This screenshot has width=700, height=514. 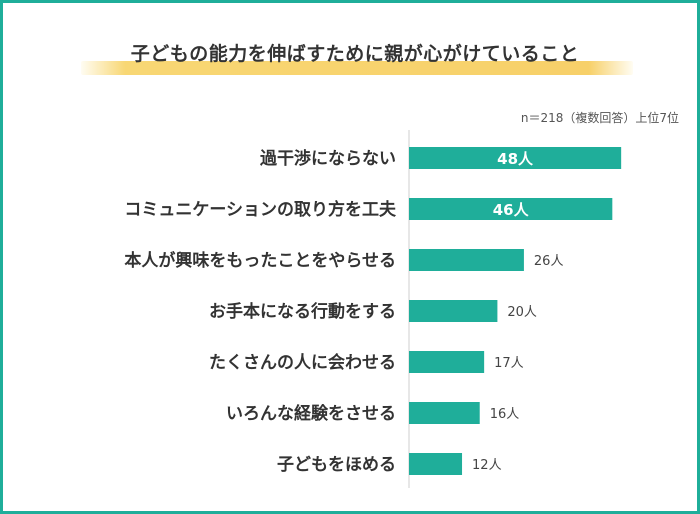 What do you see at coordinates (355, 54) in the screenshot?
I see `chart-title: 子どもの能力を伸ばすために親が心がけていること` at bounding box center [355, 54].